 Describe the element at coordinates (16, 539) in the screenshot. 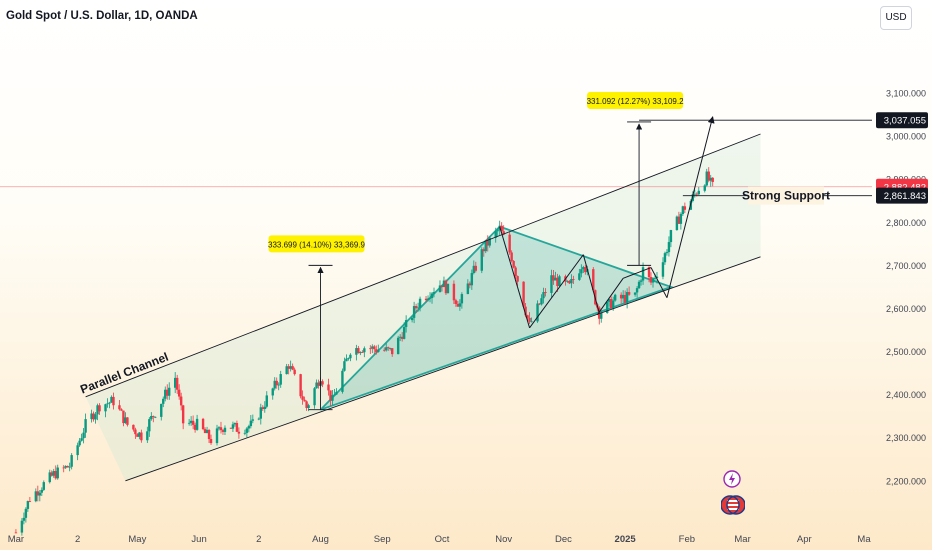

I see `x-tick-label: Mar` at that location.